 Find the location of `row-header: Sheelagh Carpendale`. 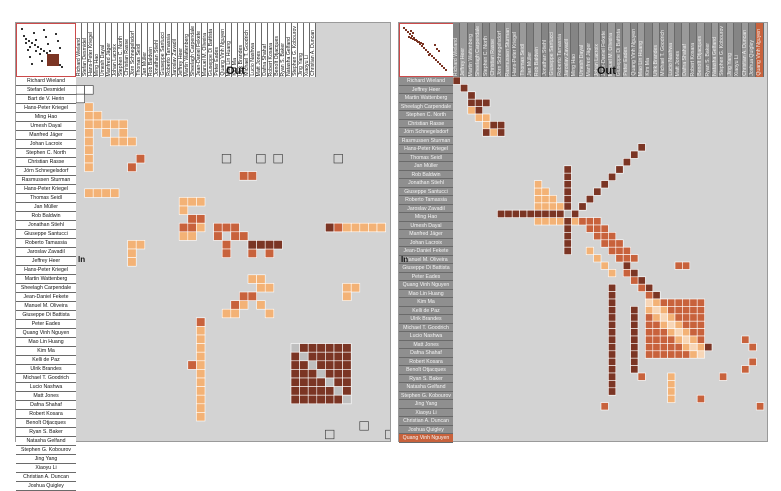

row-header: Sheelagh Carpendale is located at coordinates (46, 288).